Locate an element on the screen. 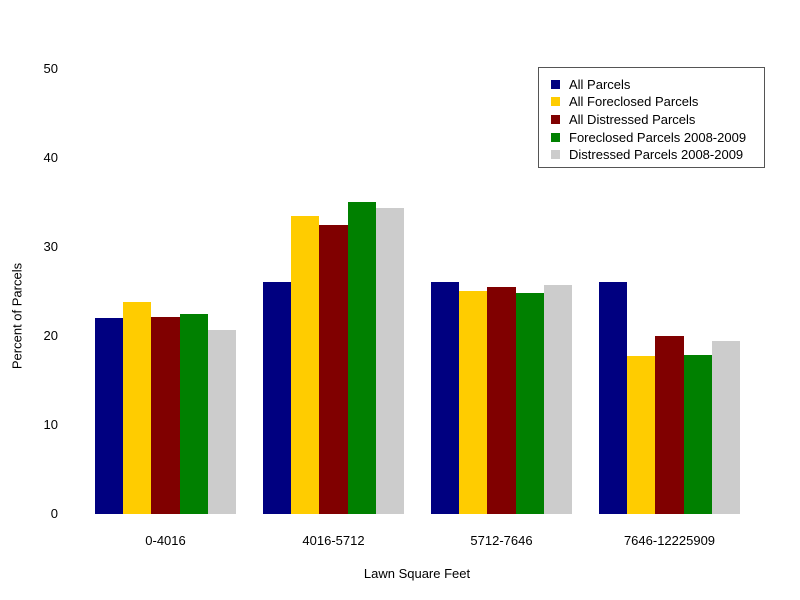 This screenshot has height=600, width=800. legend-label: Foreclosed Parcels 2008-2009 is located at coordinates (658, 137).